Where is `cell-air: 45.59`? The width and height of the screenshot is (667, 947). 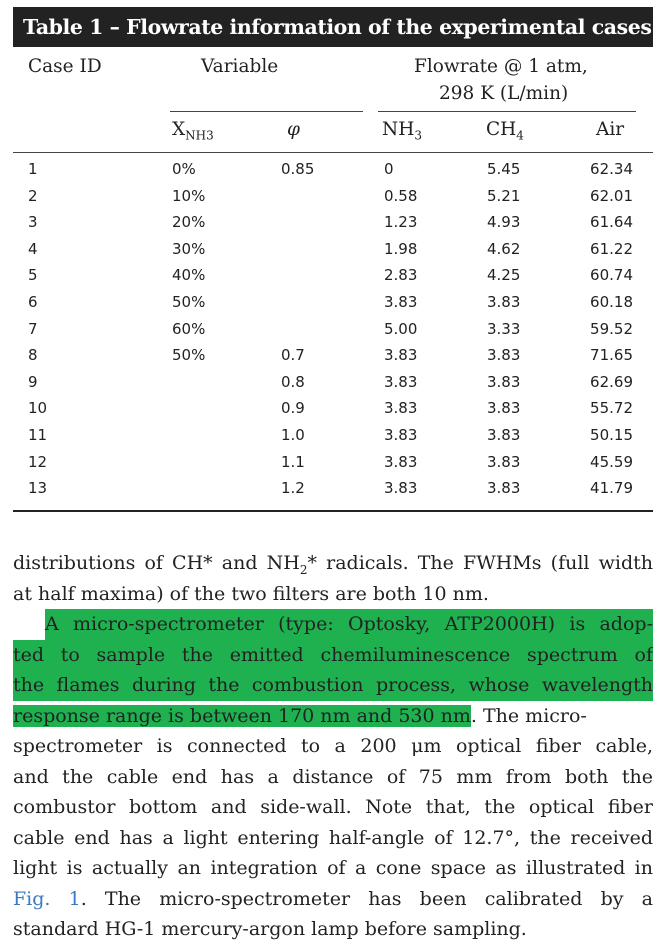
cell-air: 45.59 is located at coordinates (611, 461).